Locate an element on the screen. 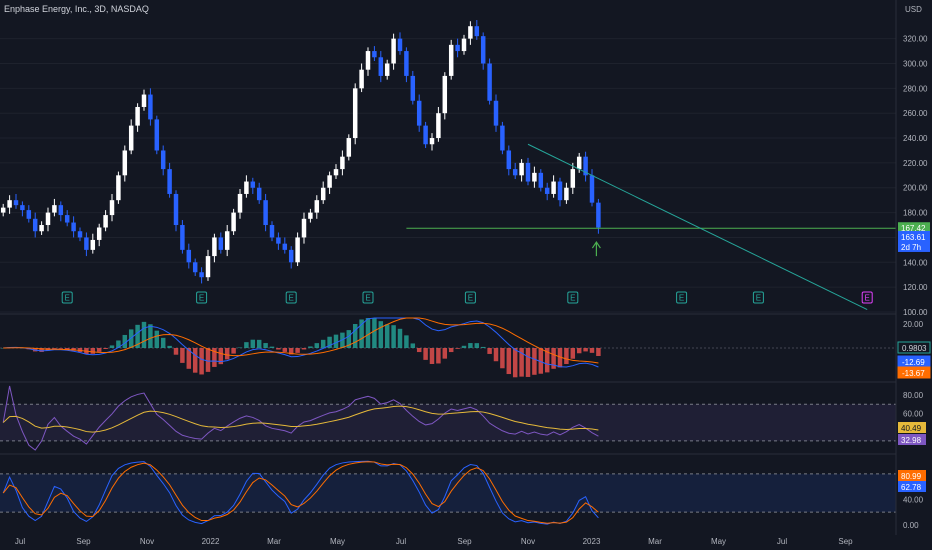 The width and height of the screenshot is (932, 550). x-tick-label: Nov is located at coordinates (528, 541).